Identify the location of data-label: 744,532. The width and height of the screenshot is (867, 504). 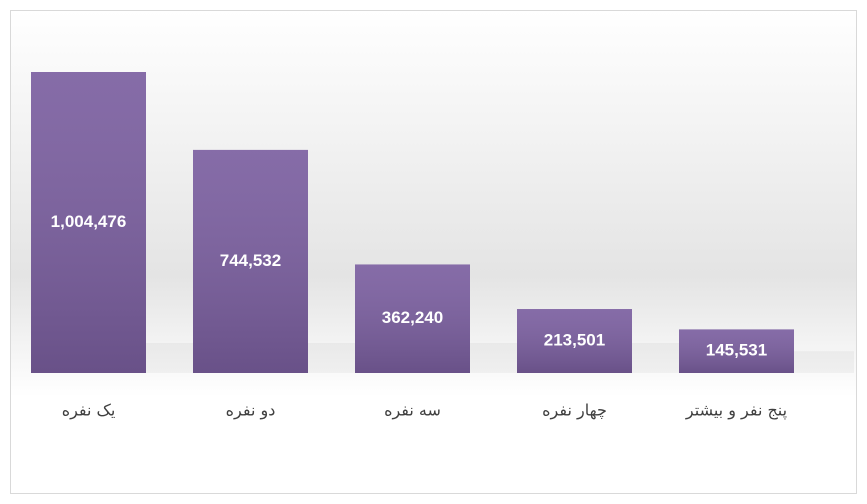
(250, 260).